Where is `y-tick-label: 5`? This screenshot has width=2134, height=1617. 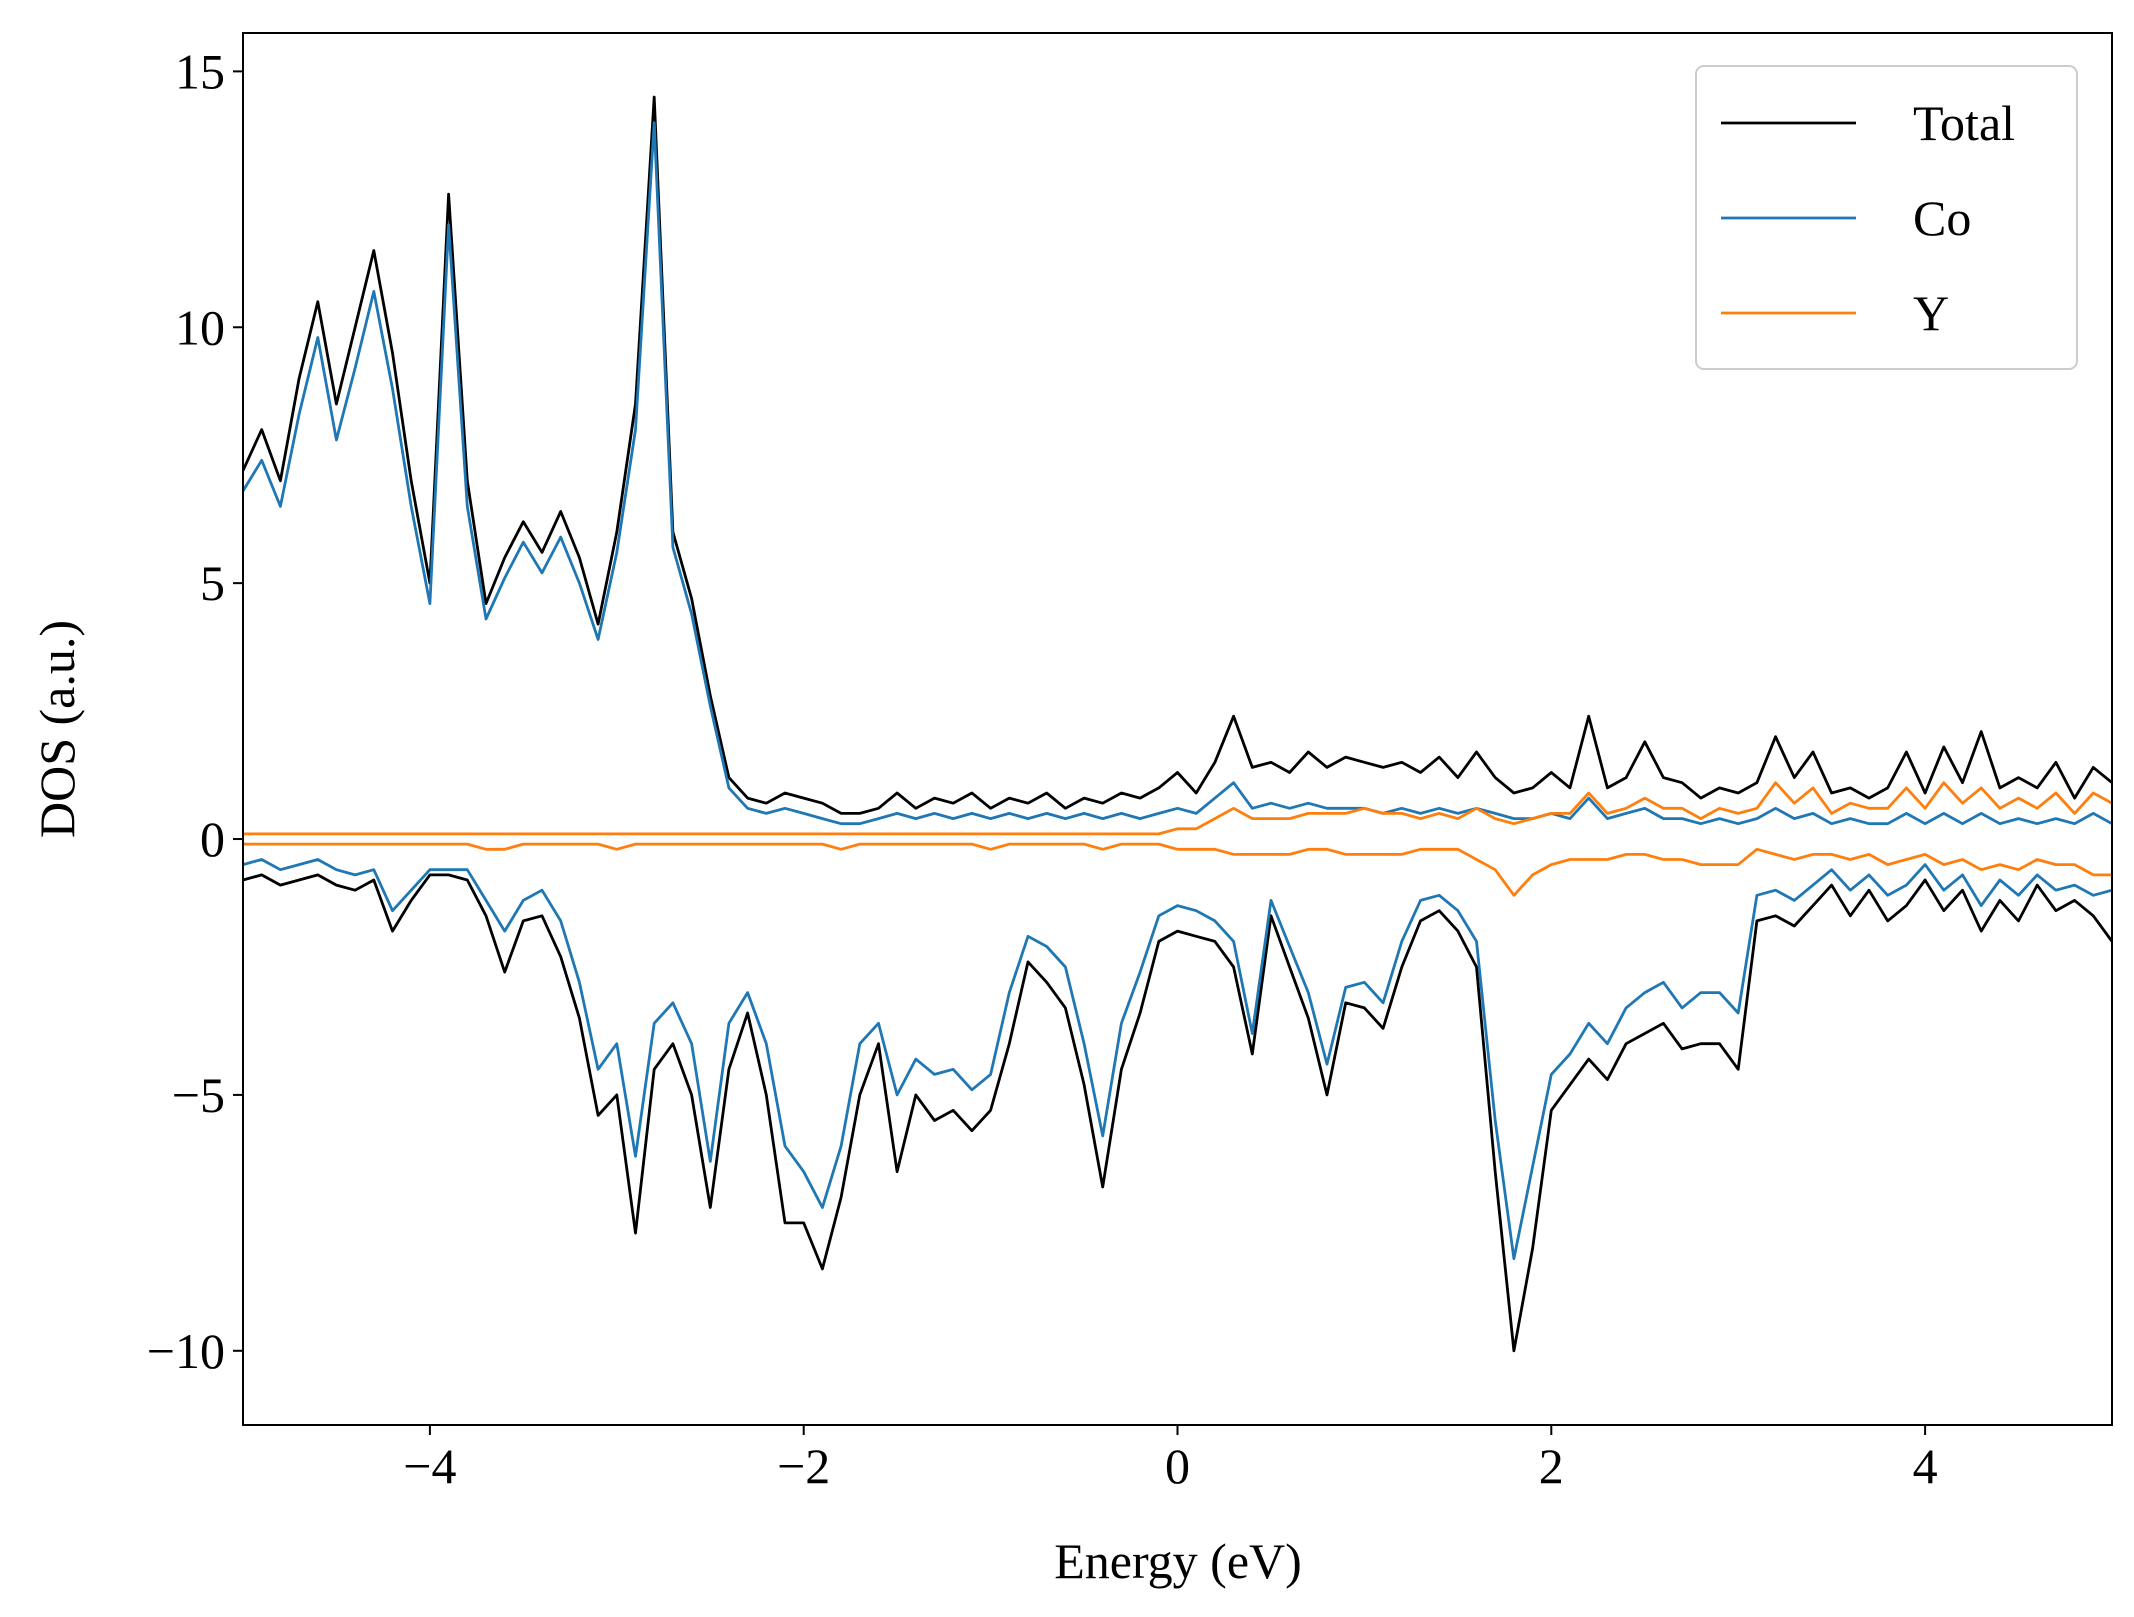
y-tick-label: 5 is located at coordinates (212, 583).